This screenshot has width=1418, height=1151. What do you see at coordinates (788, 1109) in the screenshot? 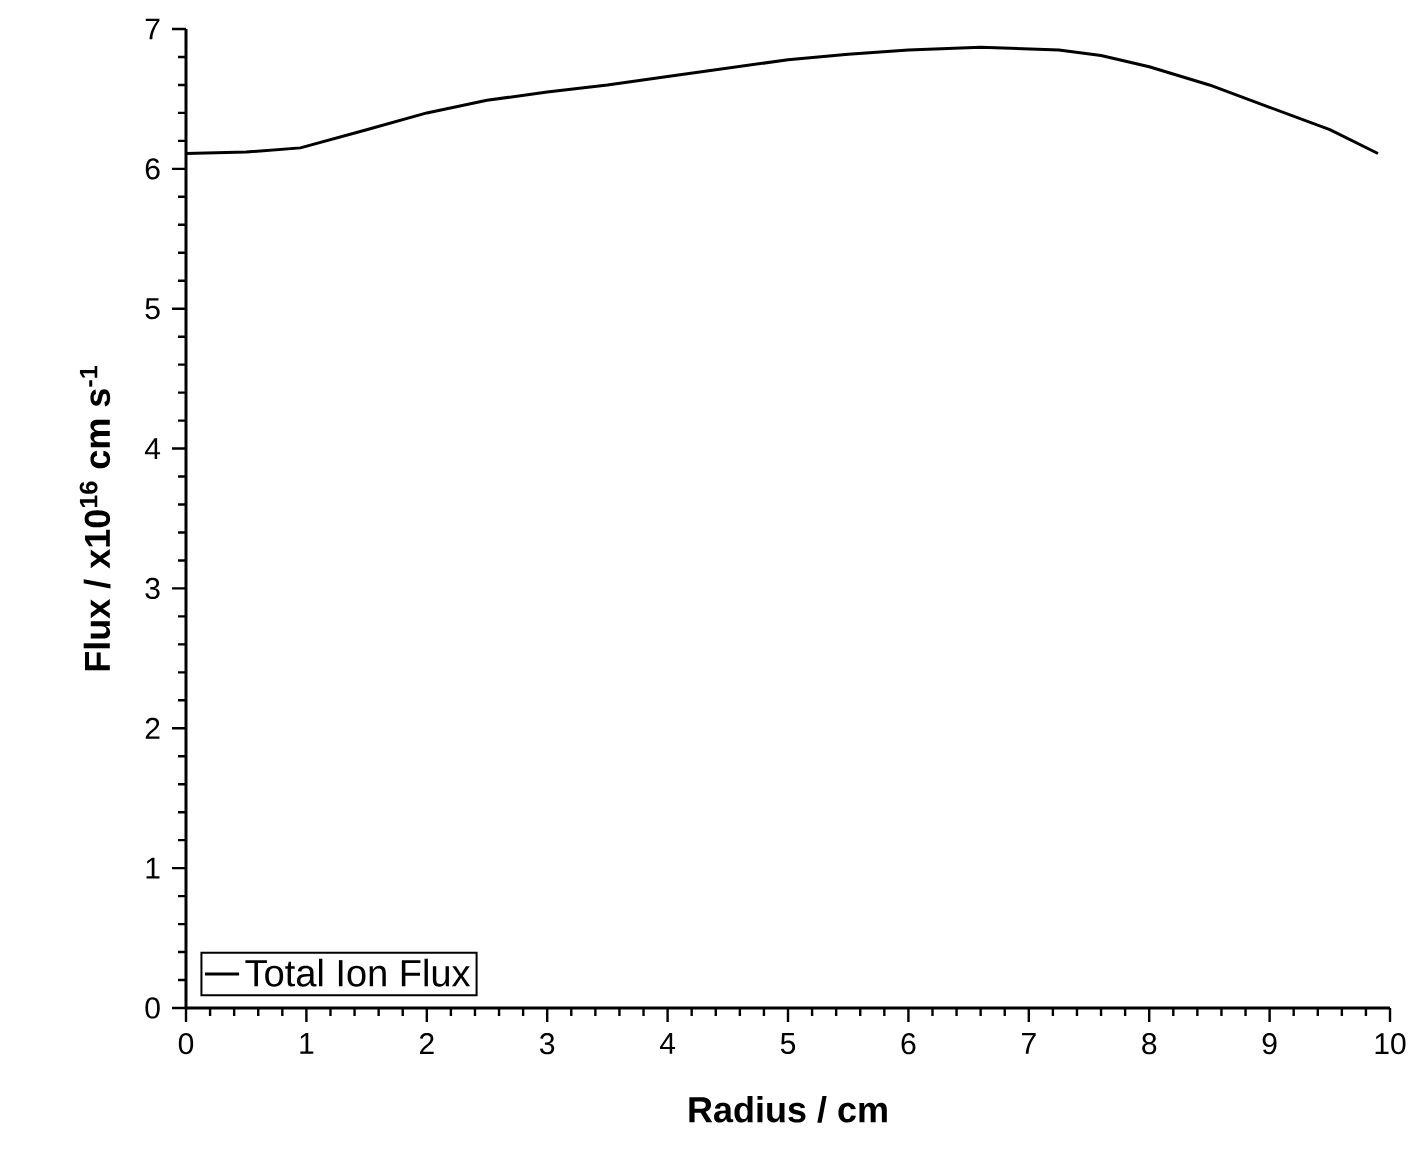
I see `x-axis-title: Radius / cm` at bounding box center [788, 1109].